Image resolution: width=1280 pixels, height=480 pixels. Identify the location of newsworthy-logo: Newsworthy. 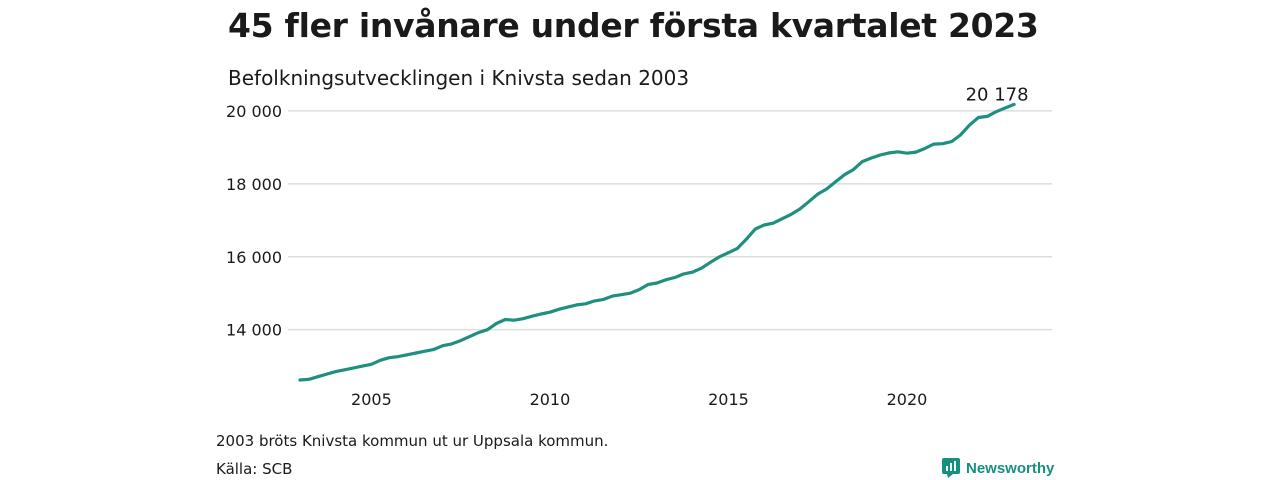
(998, 468).